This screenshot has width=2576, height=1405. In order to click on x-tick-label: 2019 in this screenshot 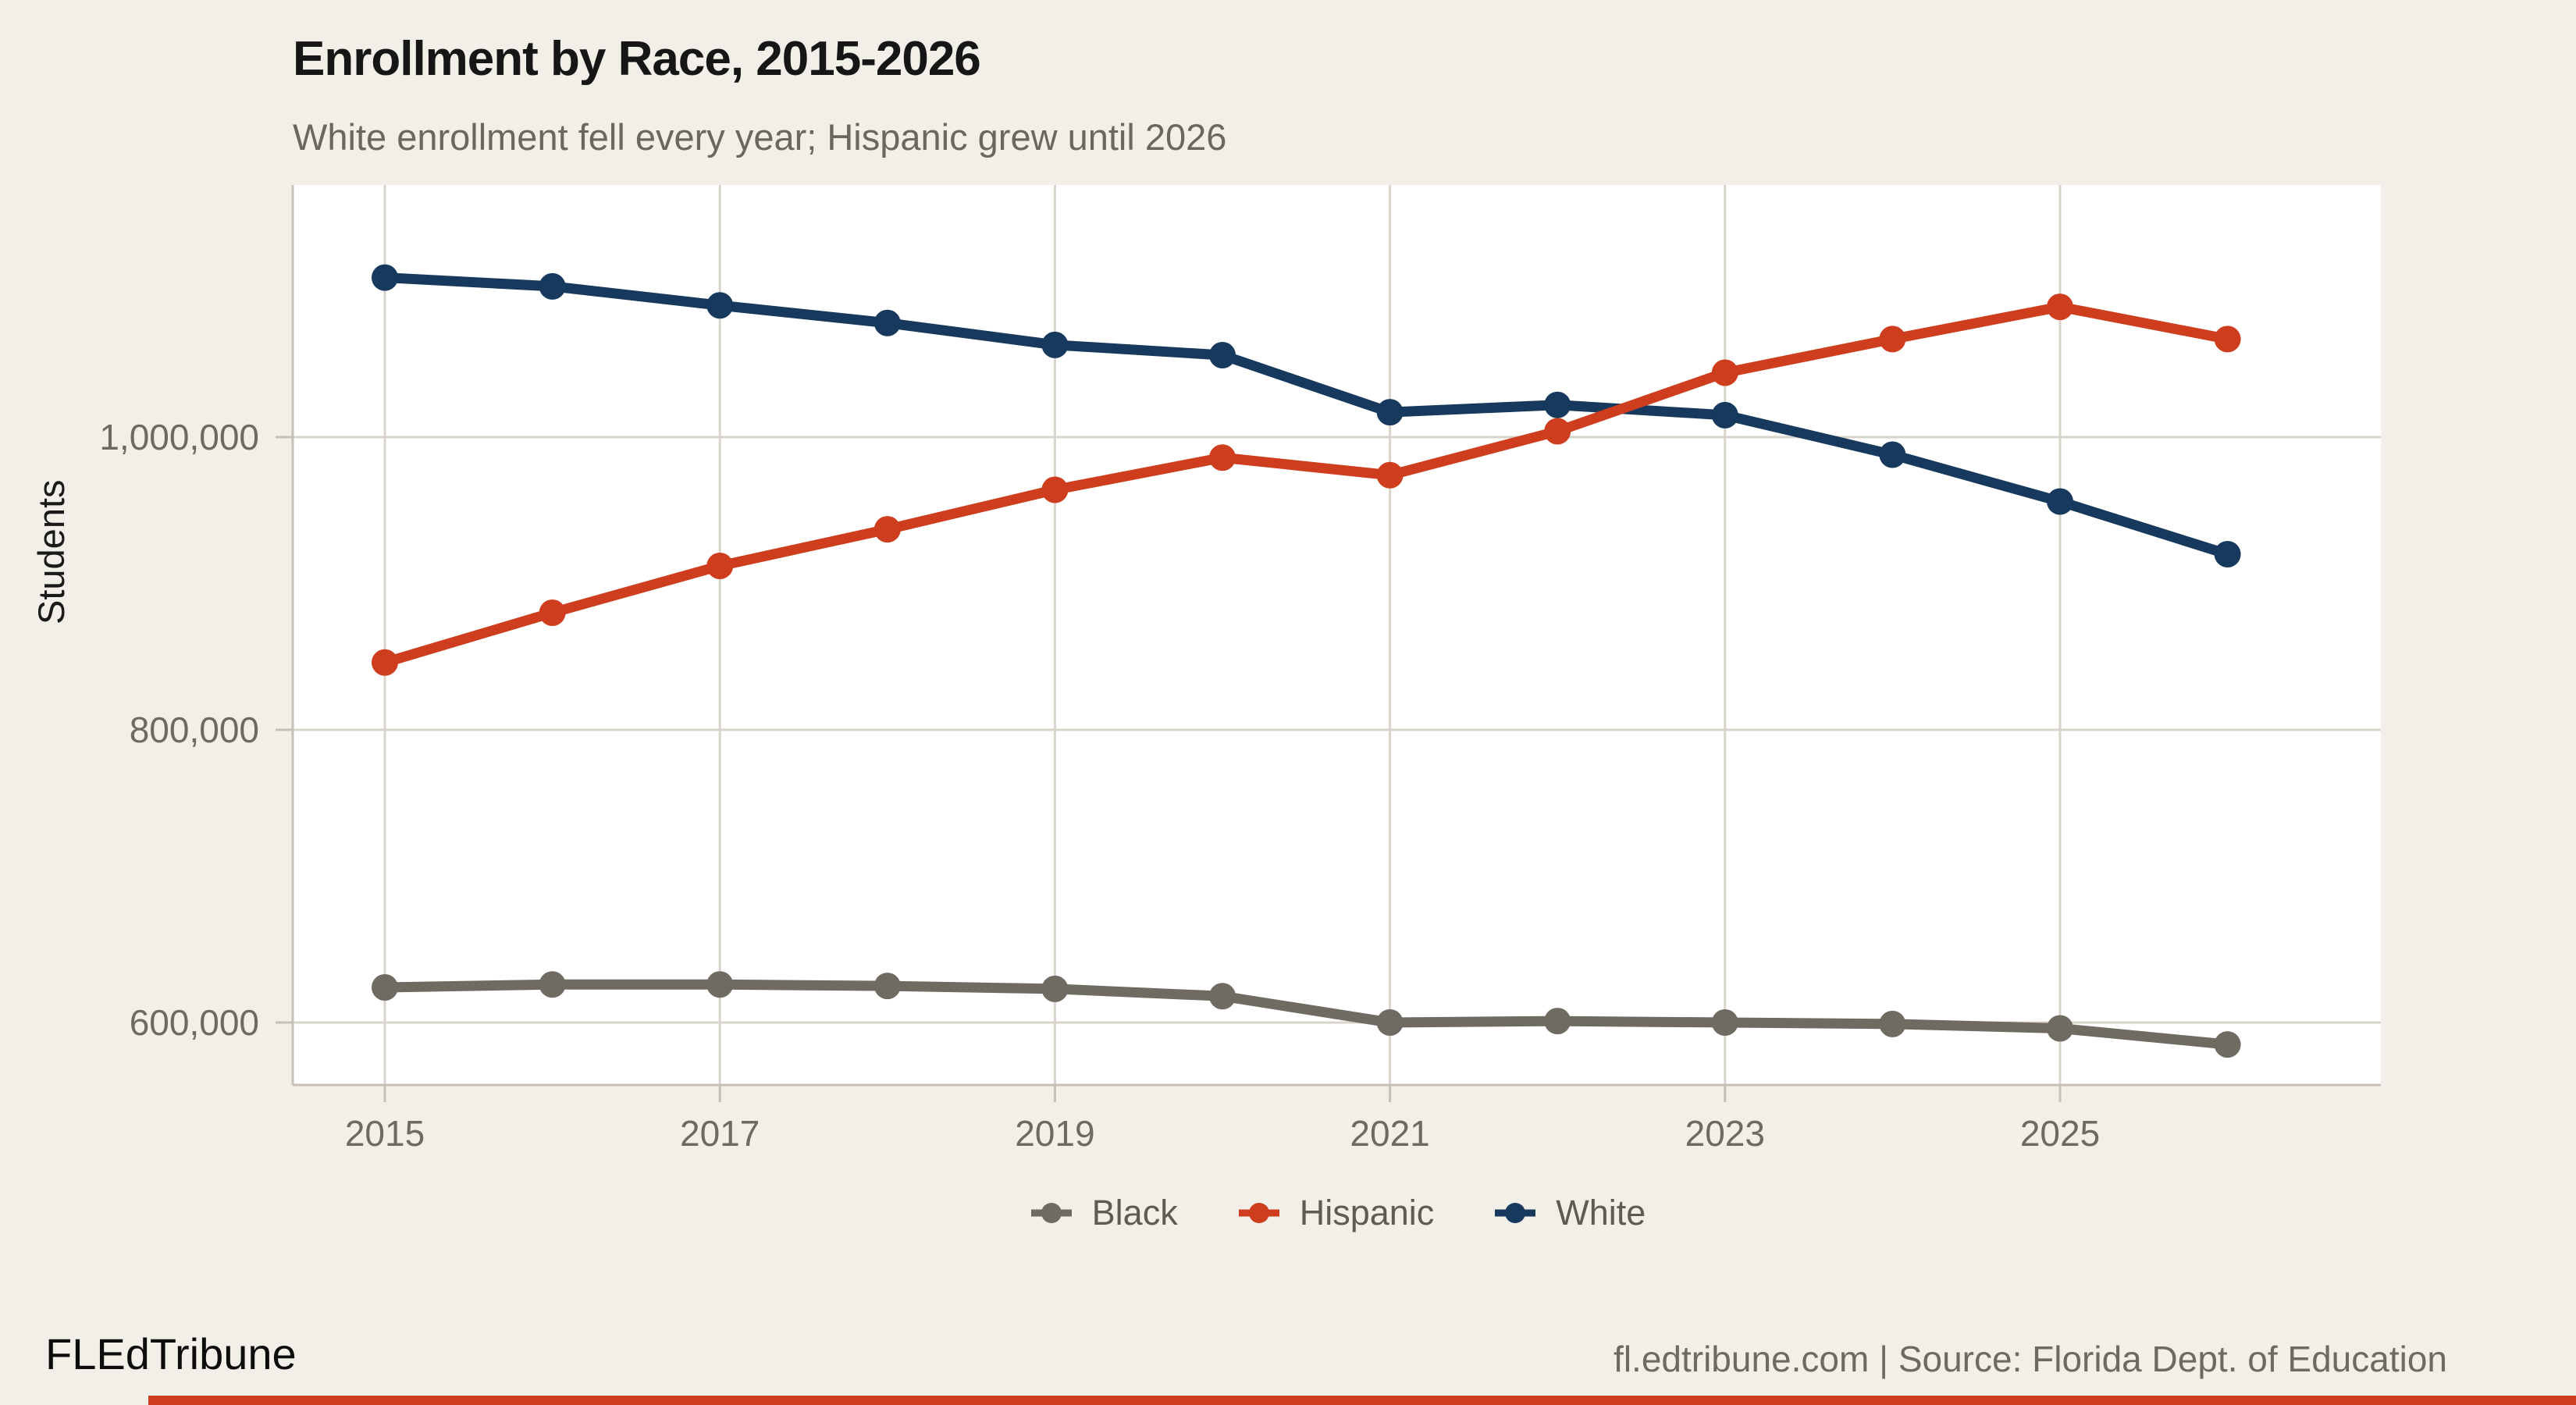, I will do `click(1054, 1134)`.